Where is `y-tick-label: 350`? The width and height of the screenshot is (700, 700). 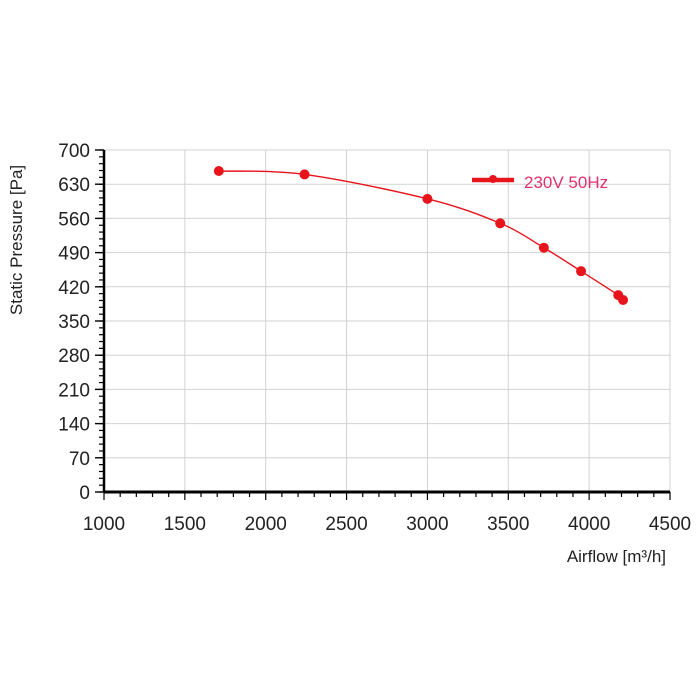
y-tick-label: 350 is located at coordinates (74, 322).